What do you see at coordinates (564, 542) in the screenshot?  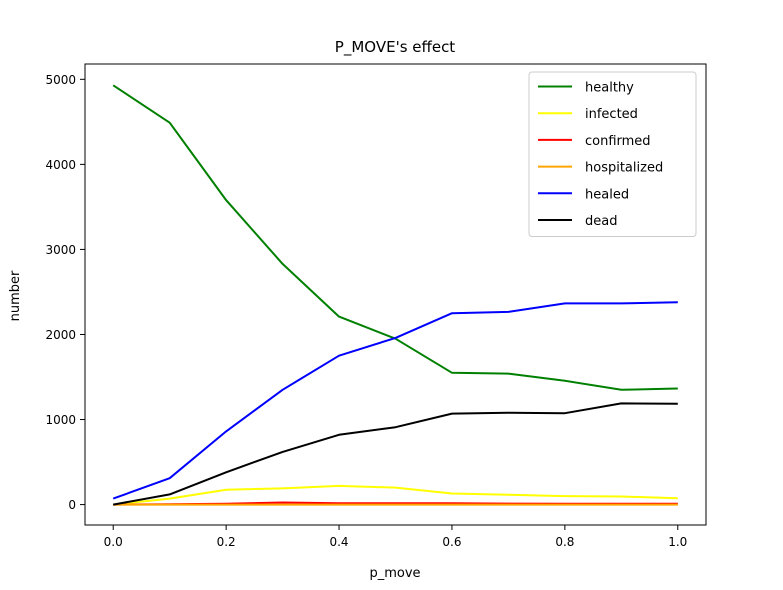 I see `x-tick-label: 0.8` at bounding box center [564, 542].